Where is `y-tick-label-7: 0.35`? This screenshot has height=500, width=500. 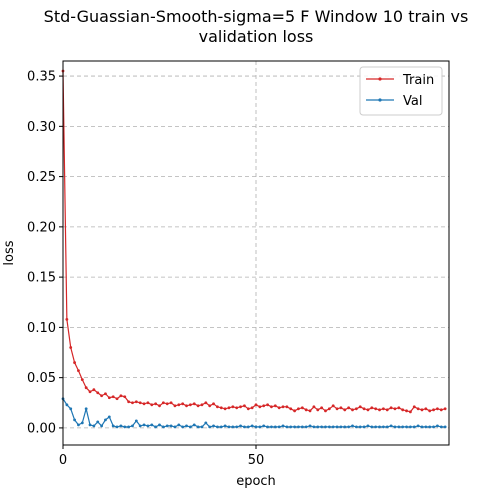 y-tick-label-7: 0.35 is located at coordinates (41, 77).